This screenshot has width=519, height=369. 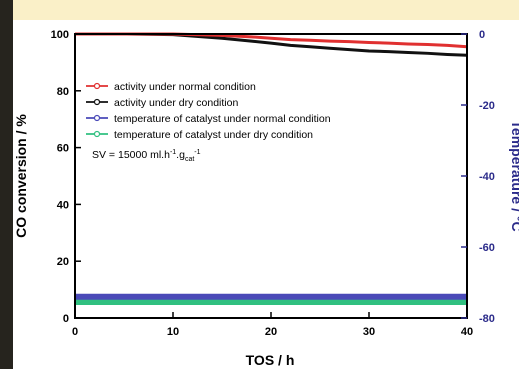 I want to click on y2-tick-label: 0, so click(x=482, y=35).